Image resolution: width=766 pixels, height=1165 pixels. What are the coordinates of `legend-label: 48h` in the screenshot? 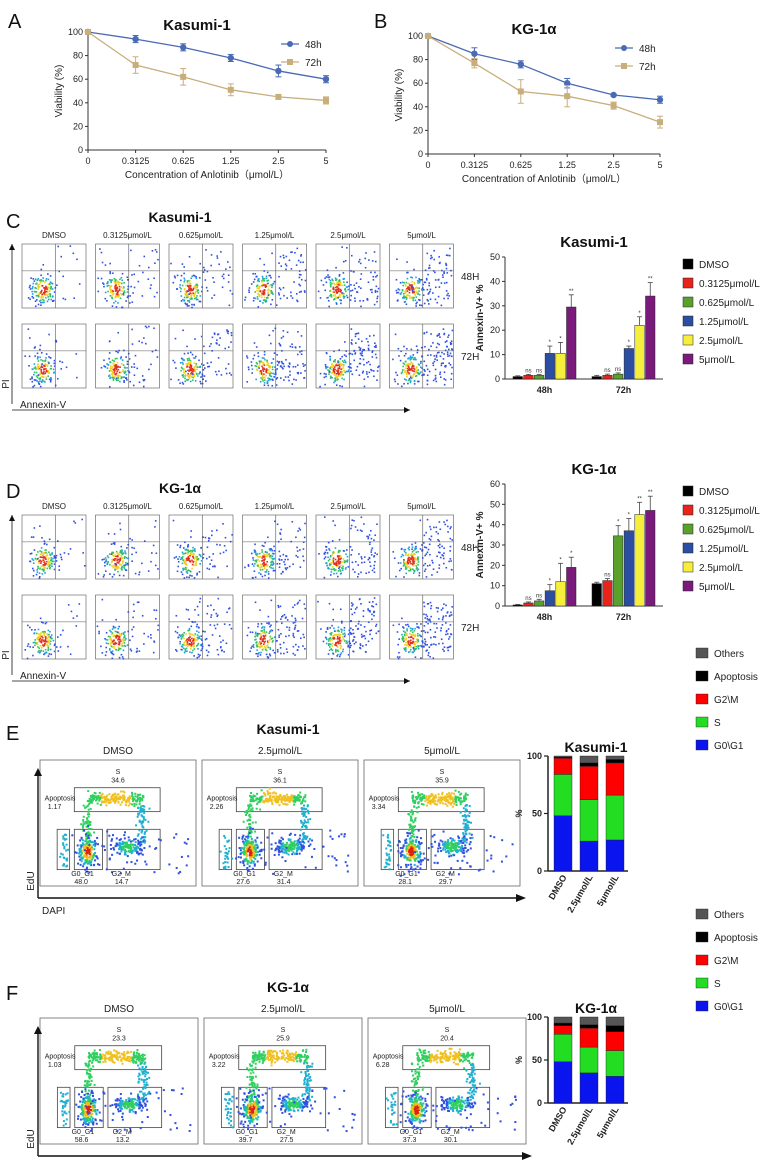 It's located at (313, 45).